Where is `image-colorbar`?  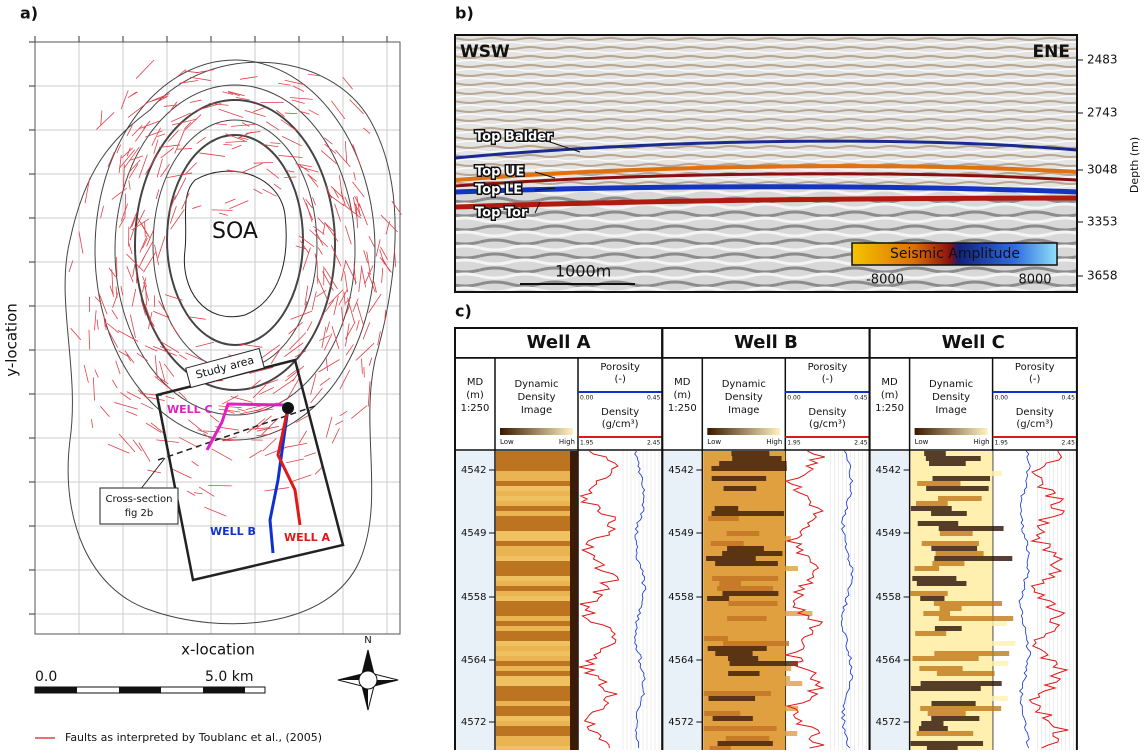
image-colorbar is located at coordinates (951, 431).